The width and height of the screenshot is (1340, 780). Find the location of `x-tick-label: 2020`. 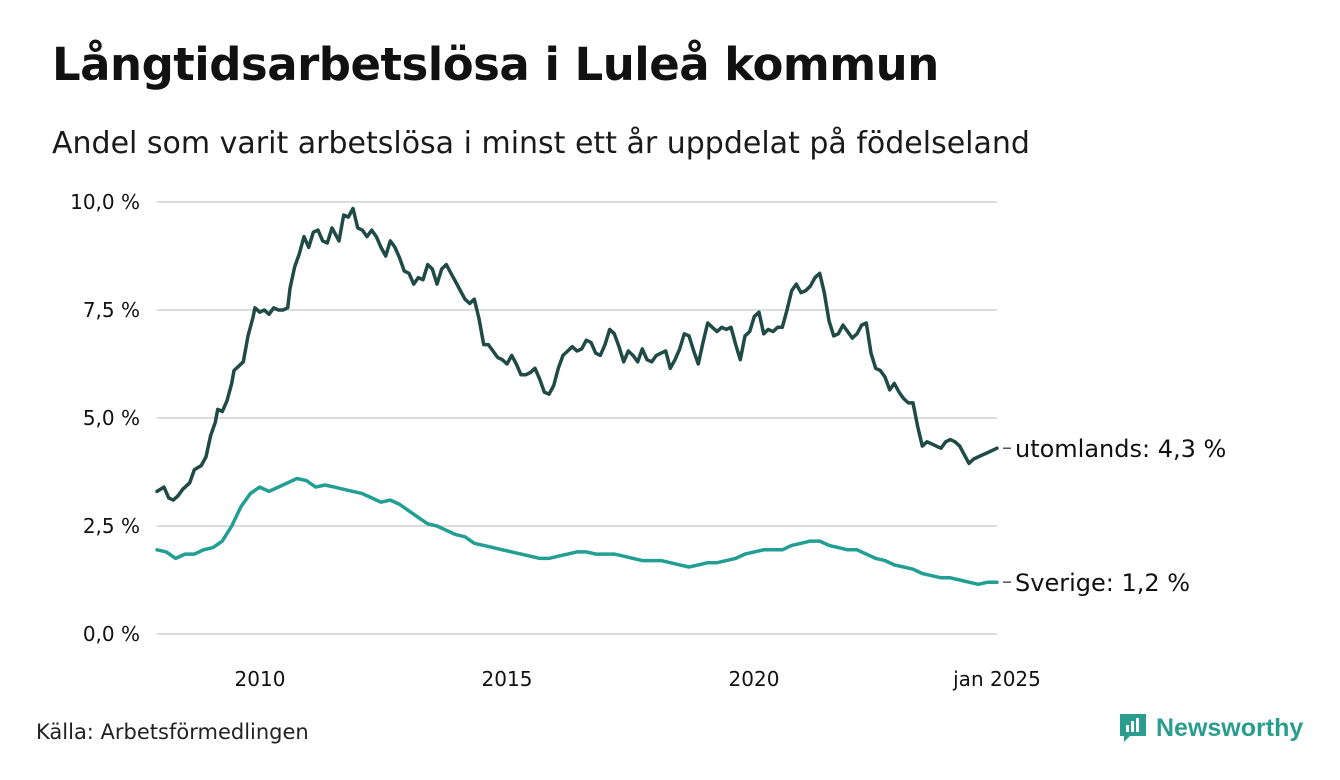

x-tick-label: 2020 is located at coordinates (754, 679).